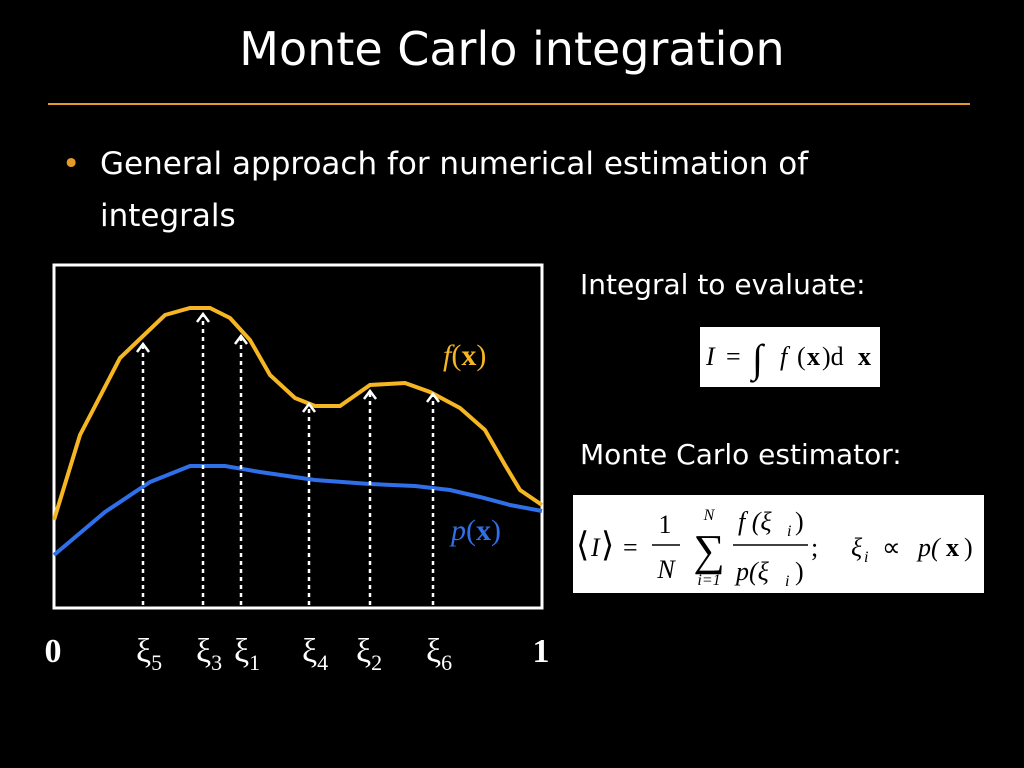 This screenshot has height=768, width=1024. Describe the element at coordinates (446, 662) in the screenshot. I see `sample-index: 6` at that location.